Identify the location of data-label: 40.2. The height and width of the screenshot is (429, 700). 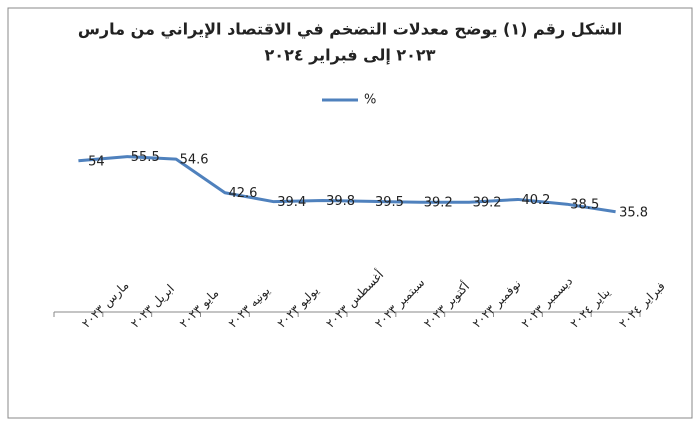
(535, 200).